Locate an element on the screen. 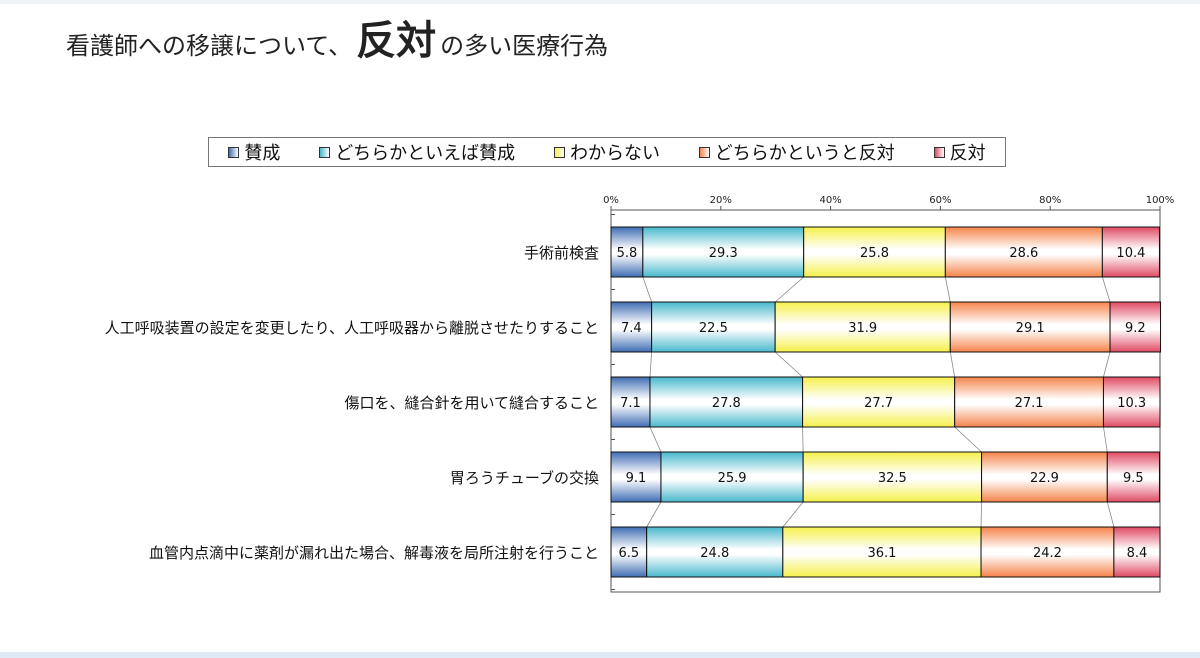  data-label: 10.3 is located at coordinates (1131, 403).